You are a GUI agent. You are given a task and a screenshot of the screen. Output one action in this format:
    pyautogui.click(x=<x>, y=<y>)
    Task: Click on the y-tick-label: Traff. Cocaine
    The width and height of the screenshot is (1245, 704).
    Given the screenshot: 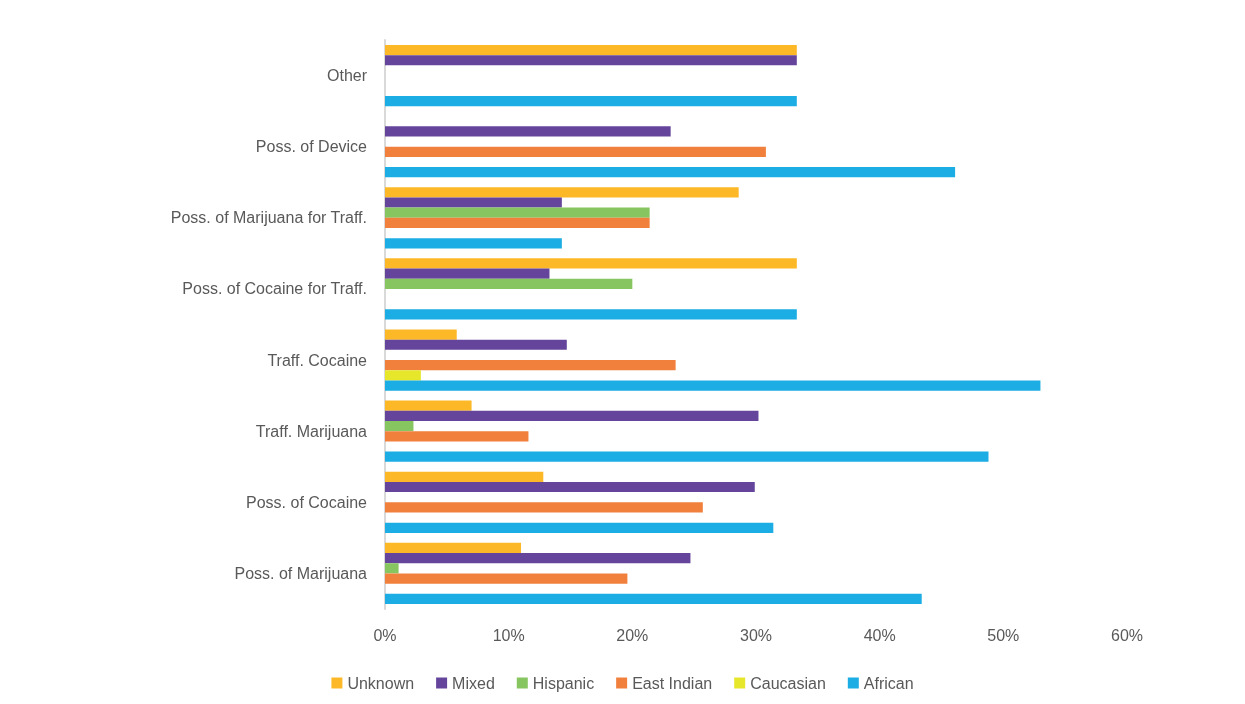 What is the action you would take?
    pyautogui.click(x=317, y=360)
    